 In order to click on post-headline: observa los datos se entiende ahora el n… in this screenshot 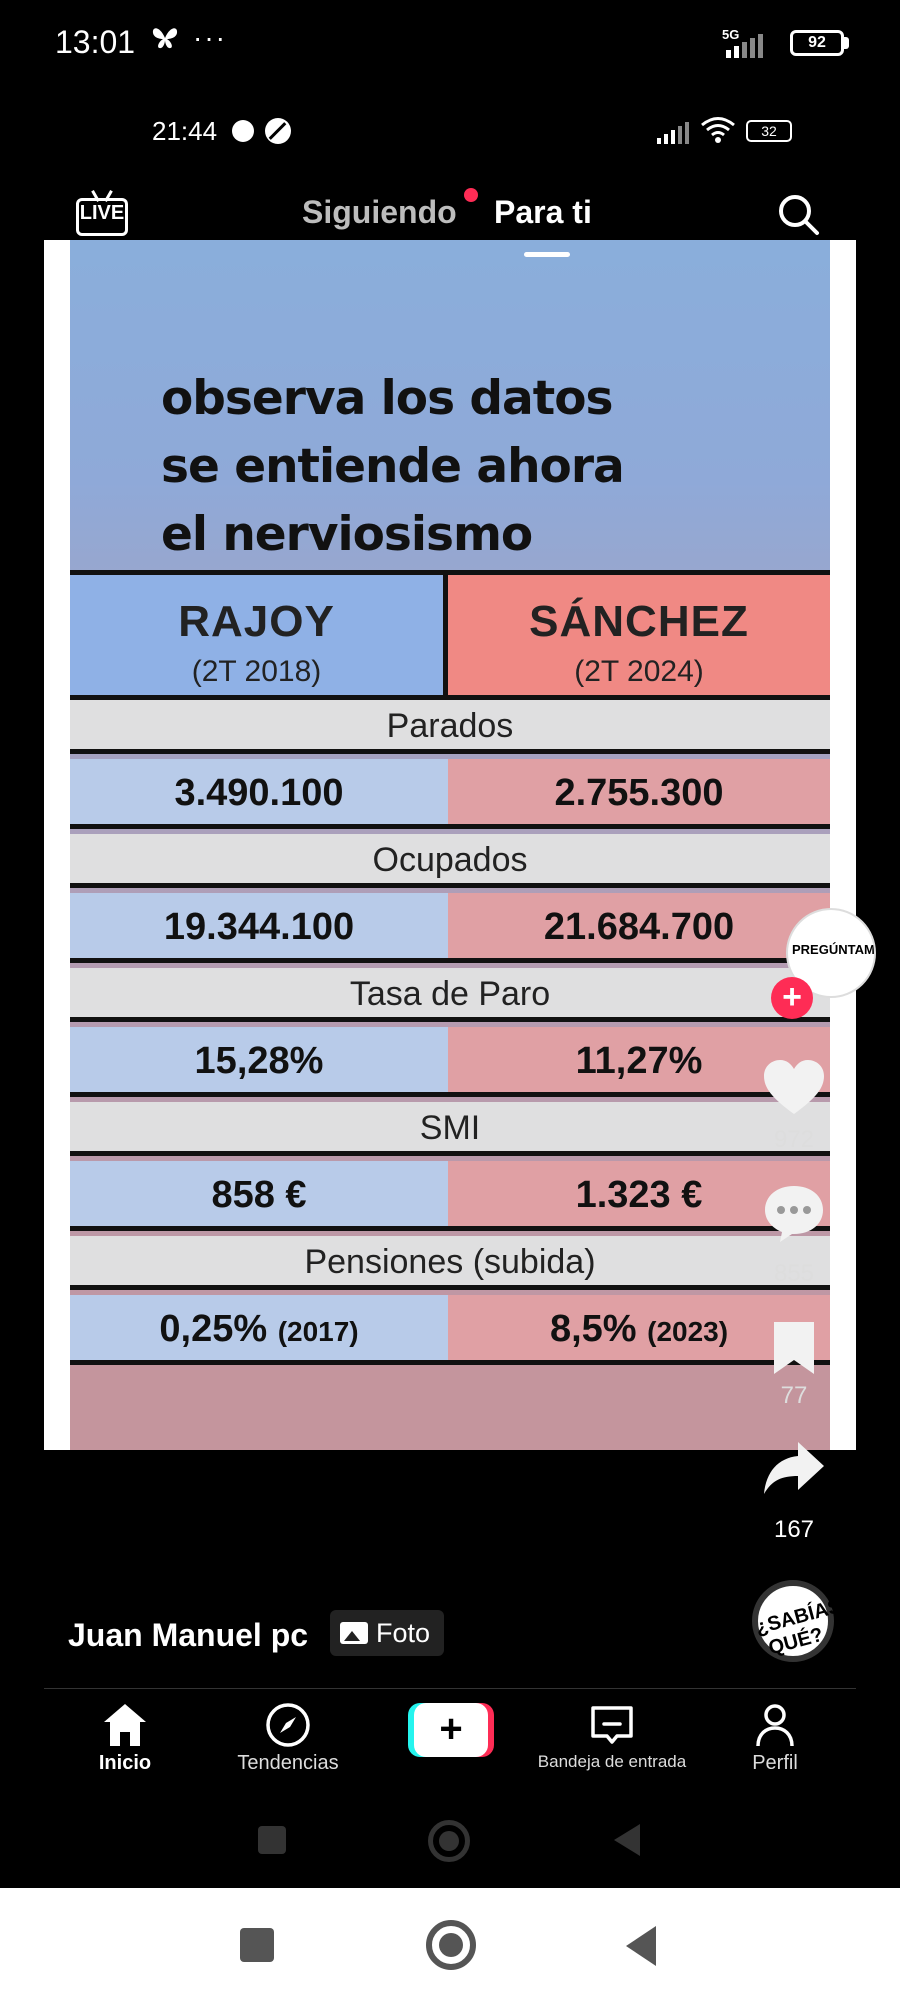, I will do `click(393, 466)`.